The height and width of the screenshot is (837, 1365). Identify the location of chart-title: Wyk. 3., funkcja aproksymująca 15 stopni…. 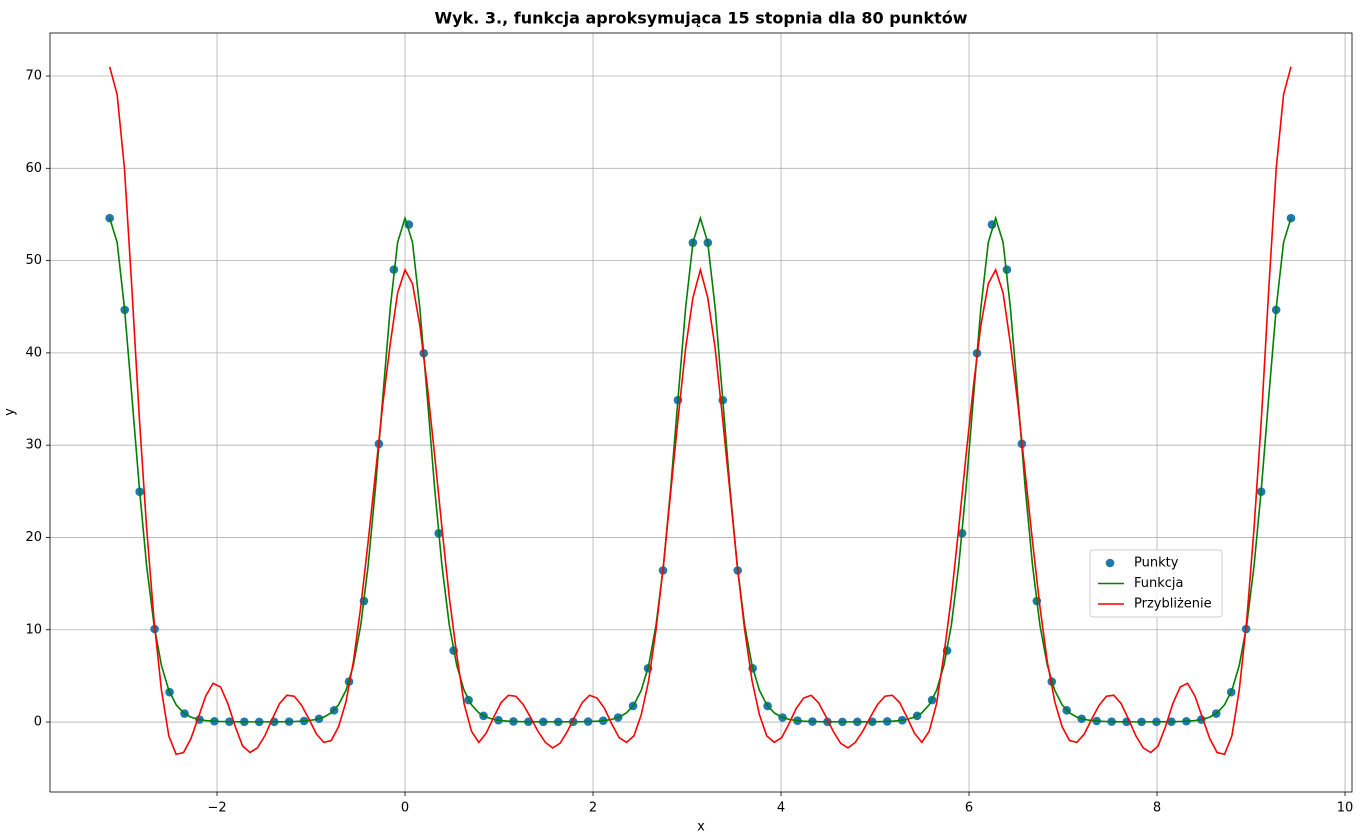
(701, 18).